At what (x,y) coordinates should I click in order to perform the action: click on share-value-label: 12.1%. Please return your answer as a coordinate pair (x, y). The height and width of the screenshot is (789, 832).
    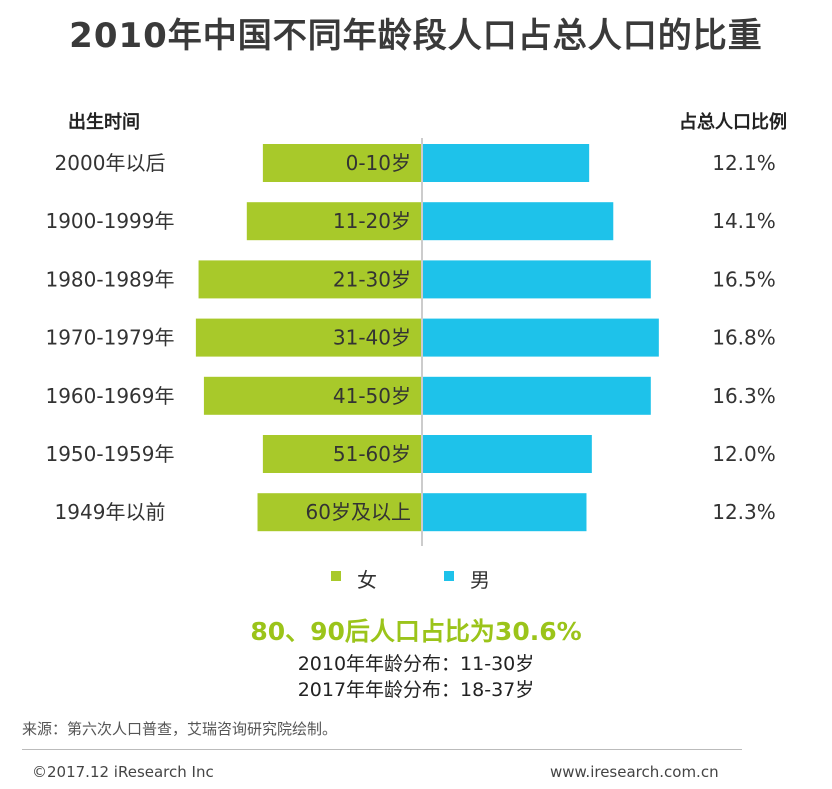
    Looking at the image, I should click on (744, 163).